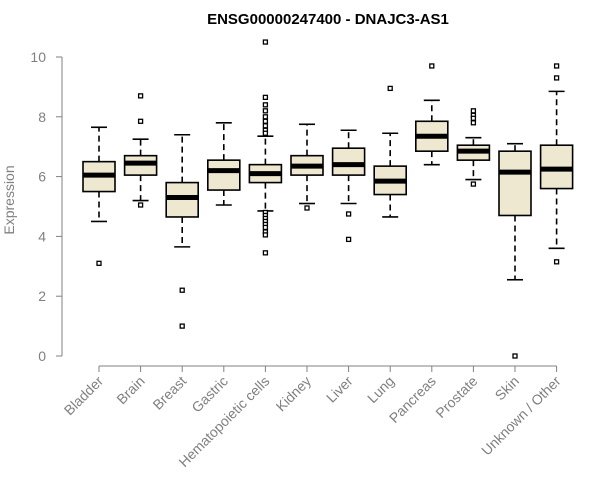 This screenshot has height=500, width=600. Describe the element at coordinates (42, 177) in the screenshot. I see `y-tick-label: 6` at that location.